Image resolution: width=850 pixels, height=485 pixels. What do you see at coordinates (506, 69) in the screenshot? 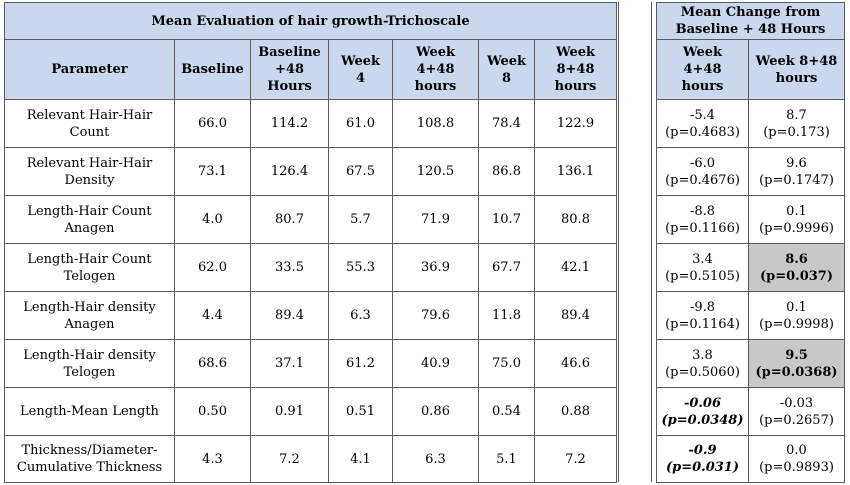
I see `column-header: Week 8` at bounding box center [506, 69].